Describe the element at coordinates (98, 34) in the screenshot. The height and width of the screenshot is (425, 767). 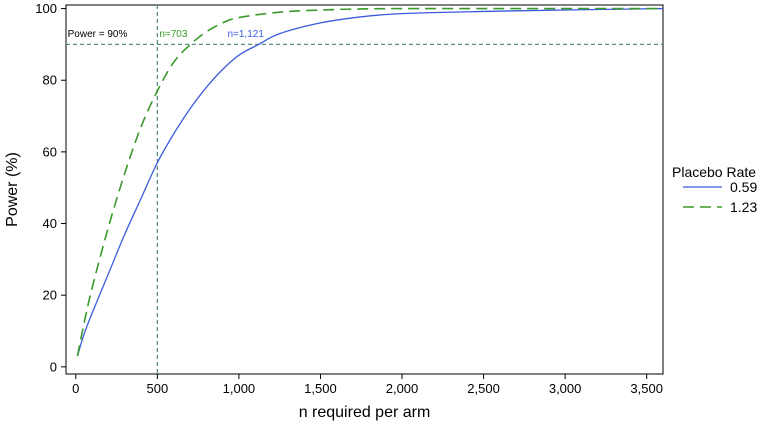
I see `power-90-annotation: Power = 90%` at that location.